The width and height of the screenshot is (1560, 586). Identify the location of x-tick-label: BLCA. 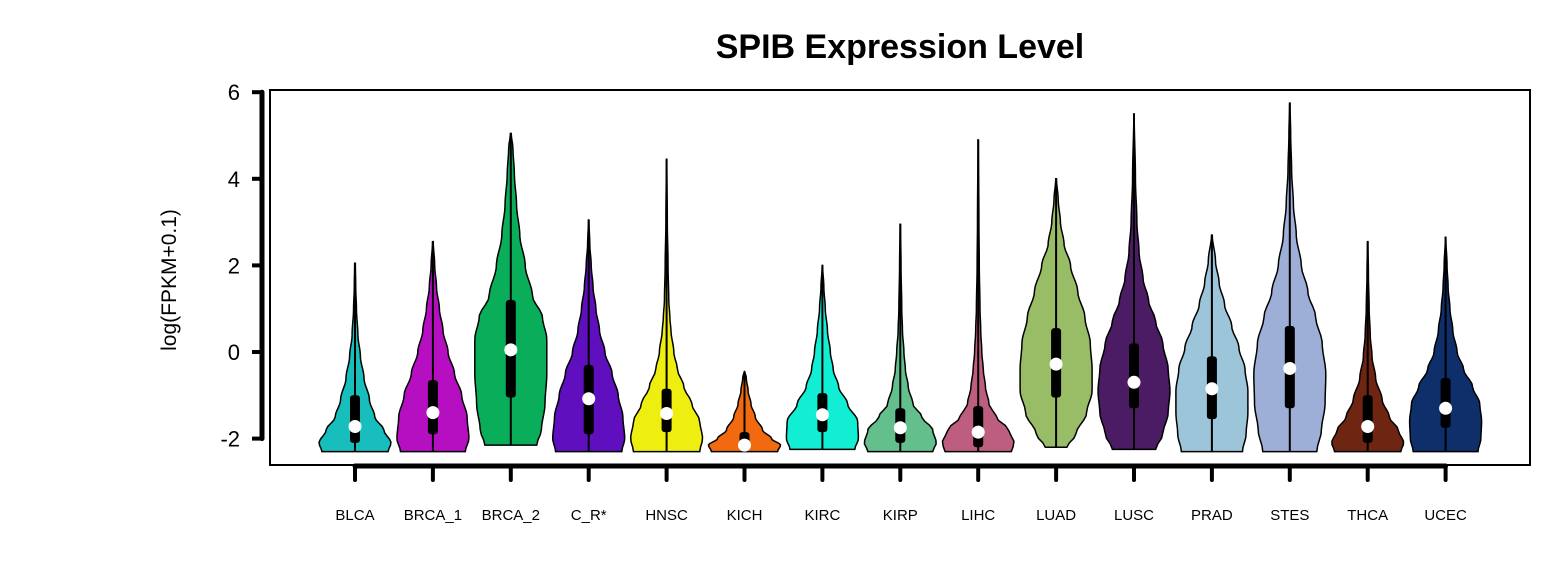
(354, 515).